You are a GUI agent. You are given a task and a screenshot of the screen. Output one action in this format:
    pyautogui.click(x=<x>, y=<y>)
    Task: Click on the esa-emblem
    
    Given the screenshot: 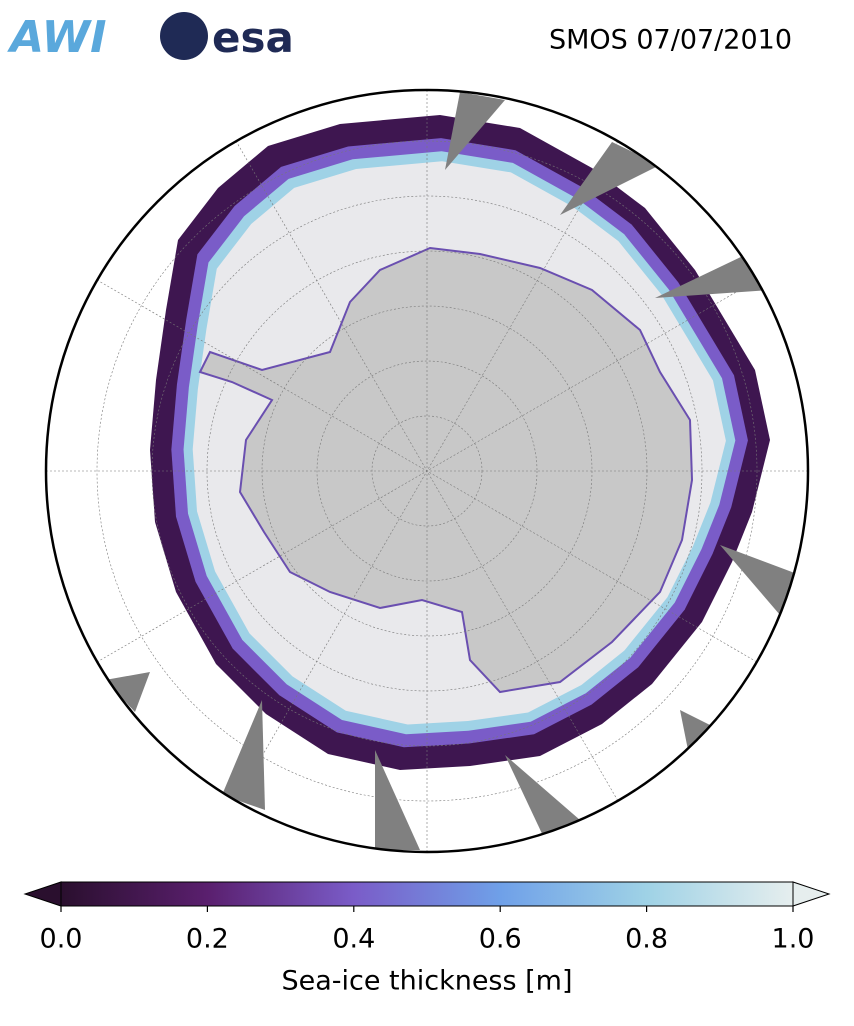 What is the action you would take?
    pyautogui.click(x=184, y=36)
    